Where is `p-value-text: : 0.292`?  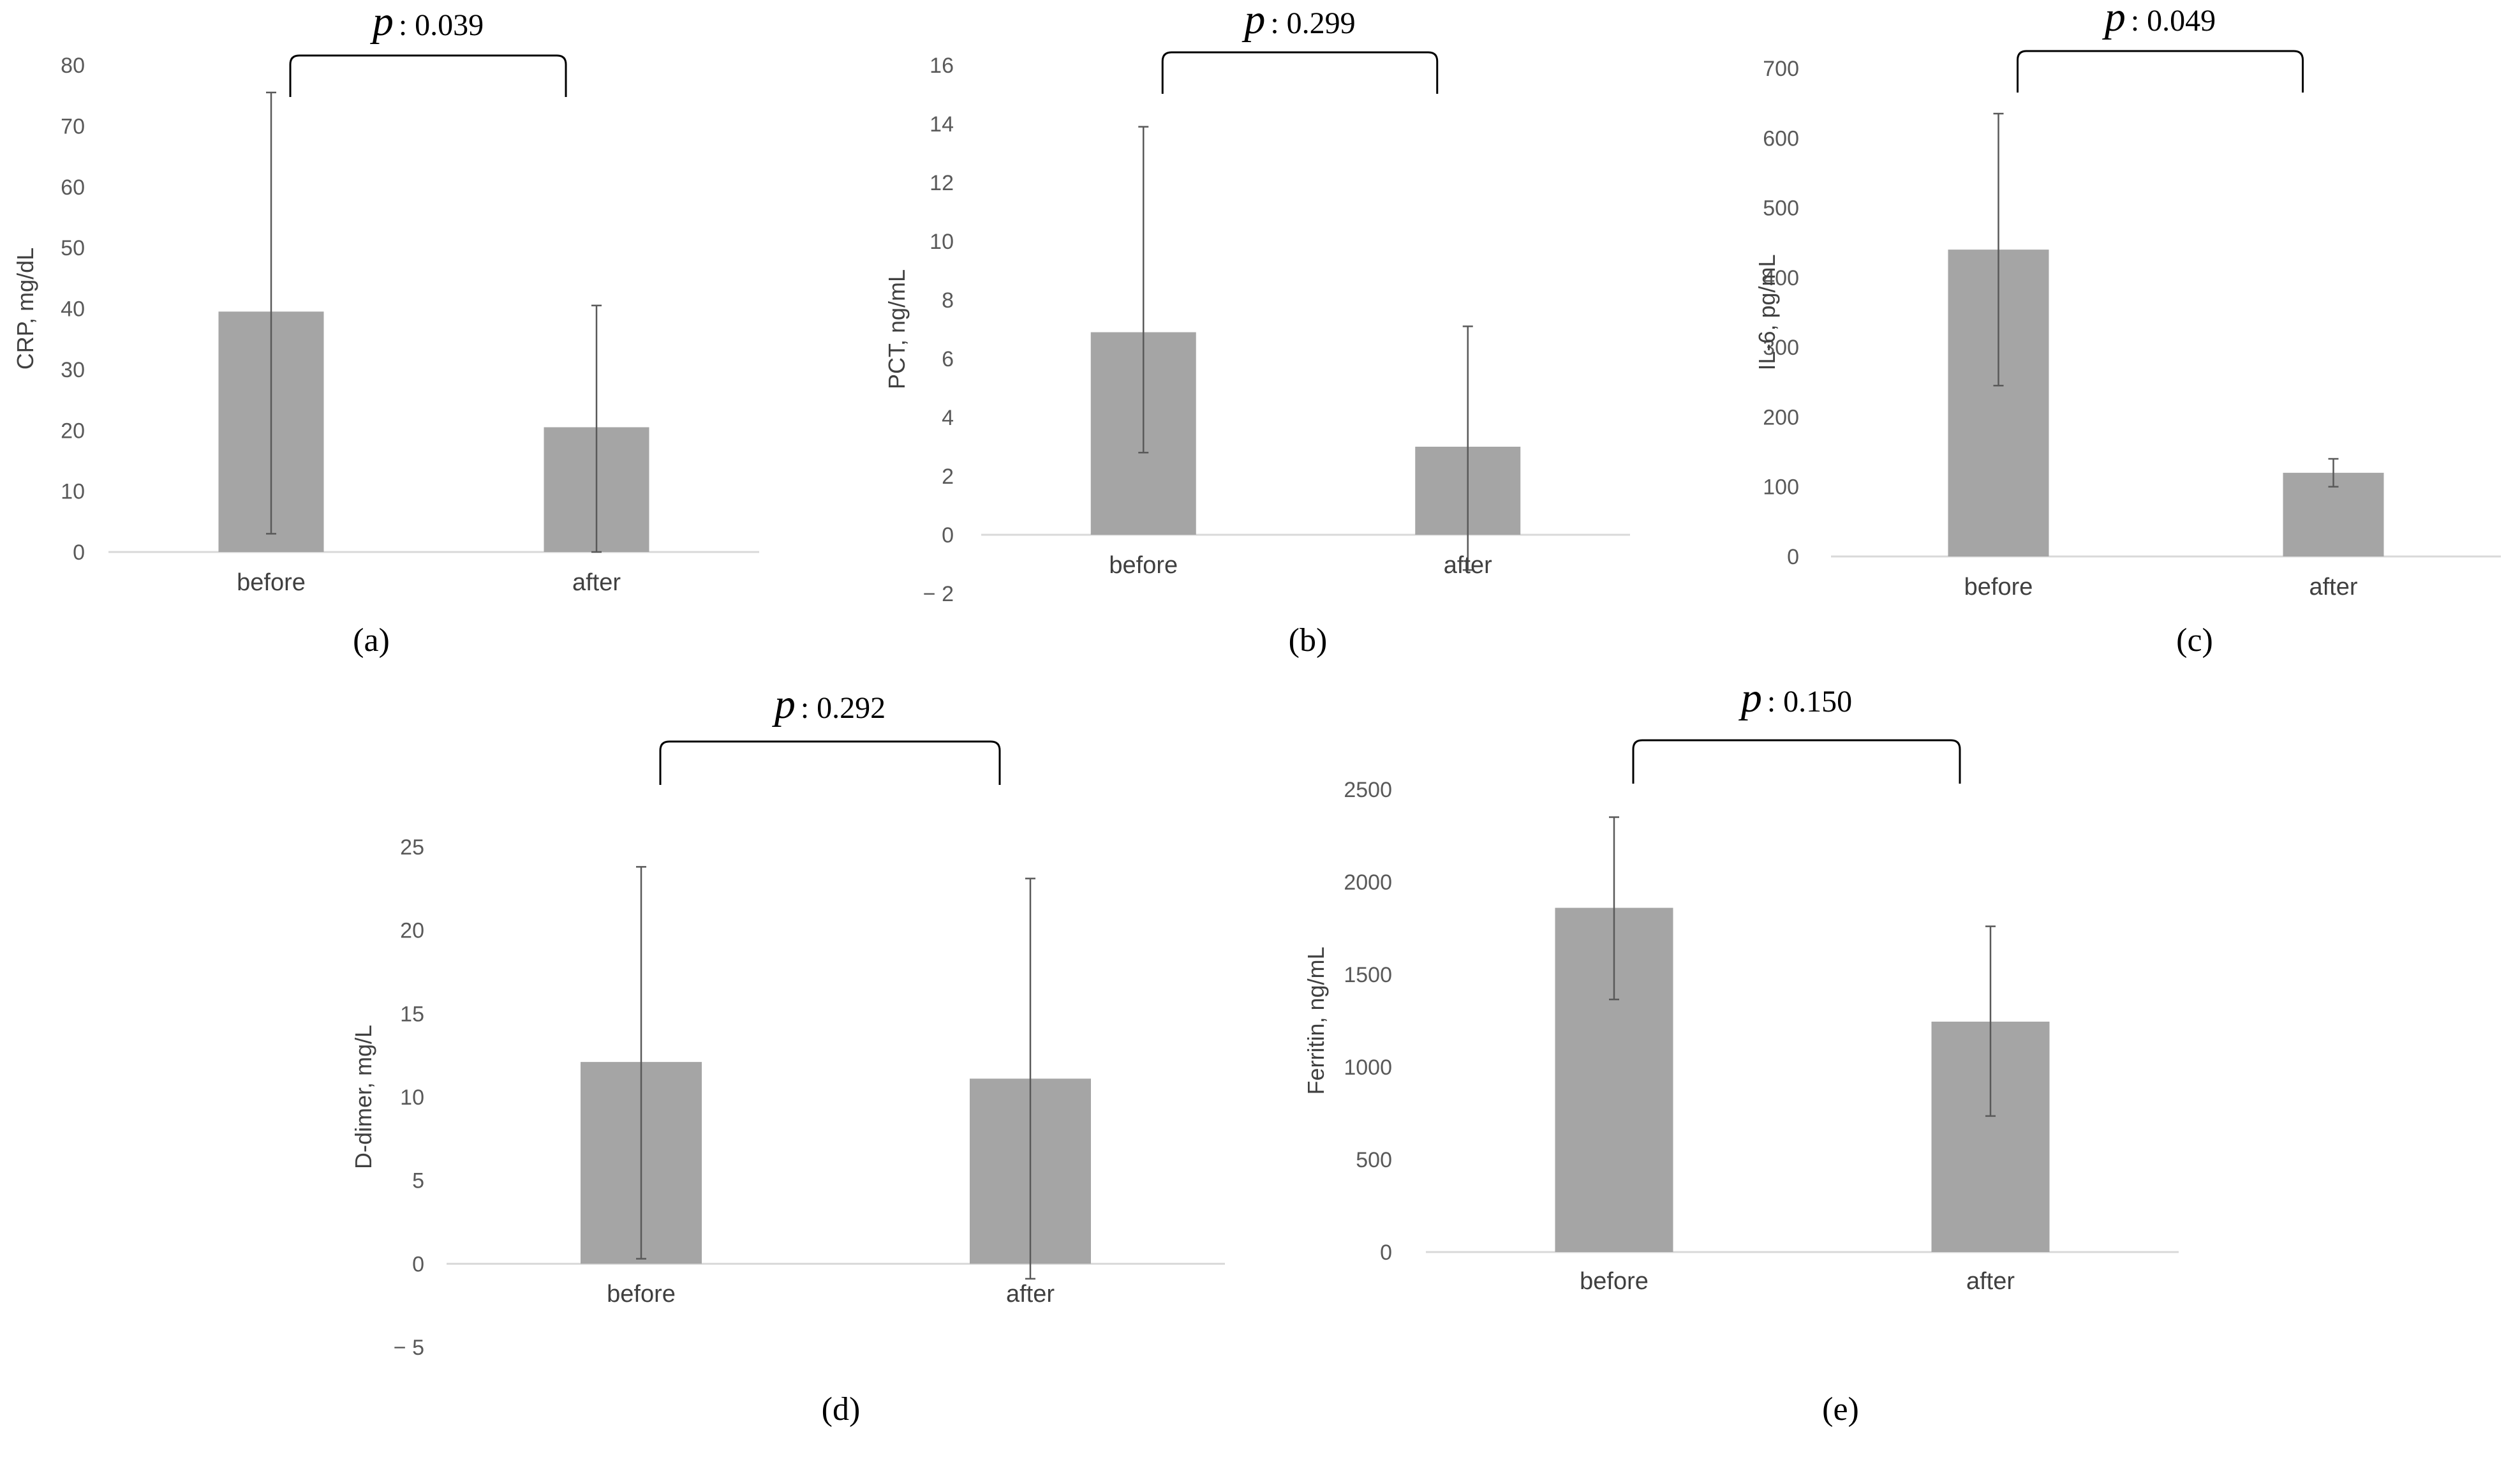
p-value-text: : 0.292 is located at coordinates (843, 708).